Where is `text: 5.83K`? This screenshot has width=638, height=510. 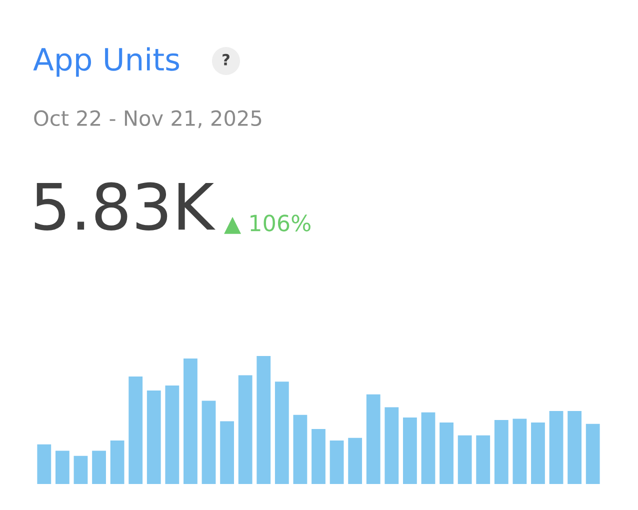 text: 5.83K is located at coordinates (125, 206).